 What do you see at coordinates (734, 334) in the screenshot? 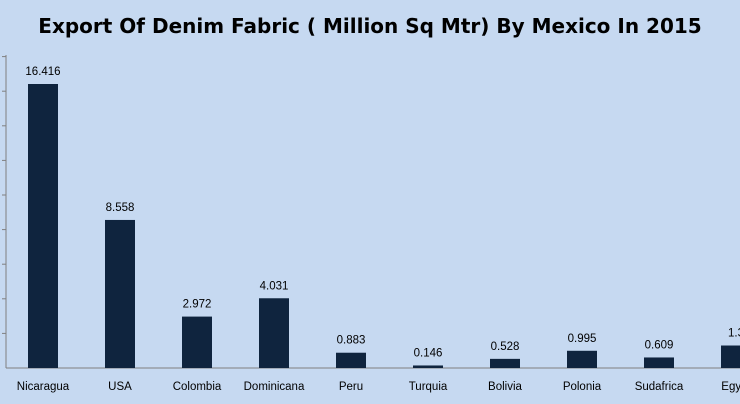
I see `value-label-egypt: 1.3` at bounding box center [734, 334].